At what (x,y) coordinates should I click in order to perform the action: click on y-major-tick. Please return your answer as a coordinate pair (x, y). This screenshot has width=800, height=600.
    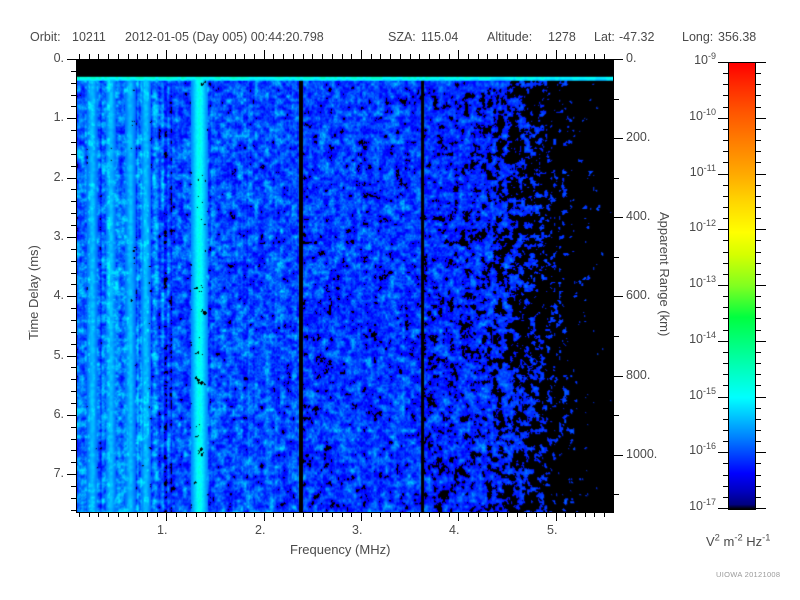
    Looking at the image, I should click on (71, 474).